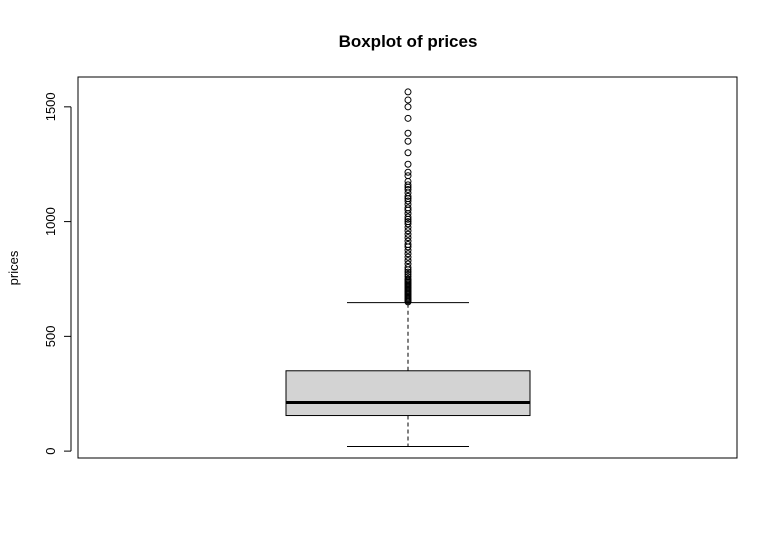 The width and height of the screenshot is (778, 557). Describe the element at coordinates (50, 337) in the screenshot. I see `y-tick-label: 500` at that location.